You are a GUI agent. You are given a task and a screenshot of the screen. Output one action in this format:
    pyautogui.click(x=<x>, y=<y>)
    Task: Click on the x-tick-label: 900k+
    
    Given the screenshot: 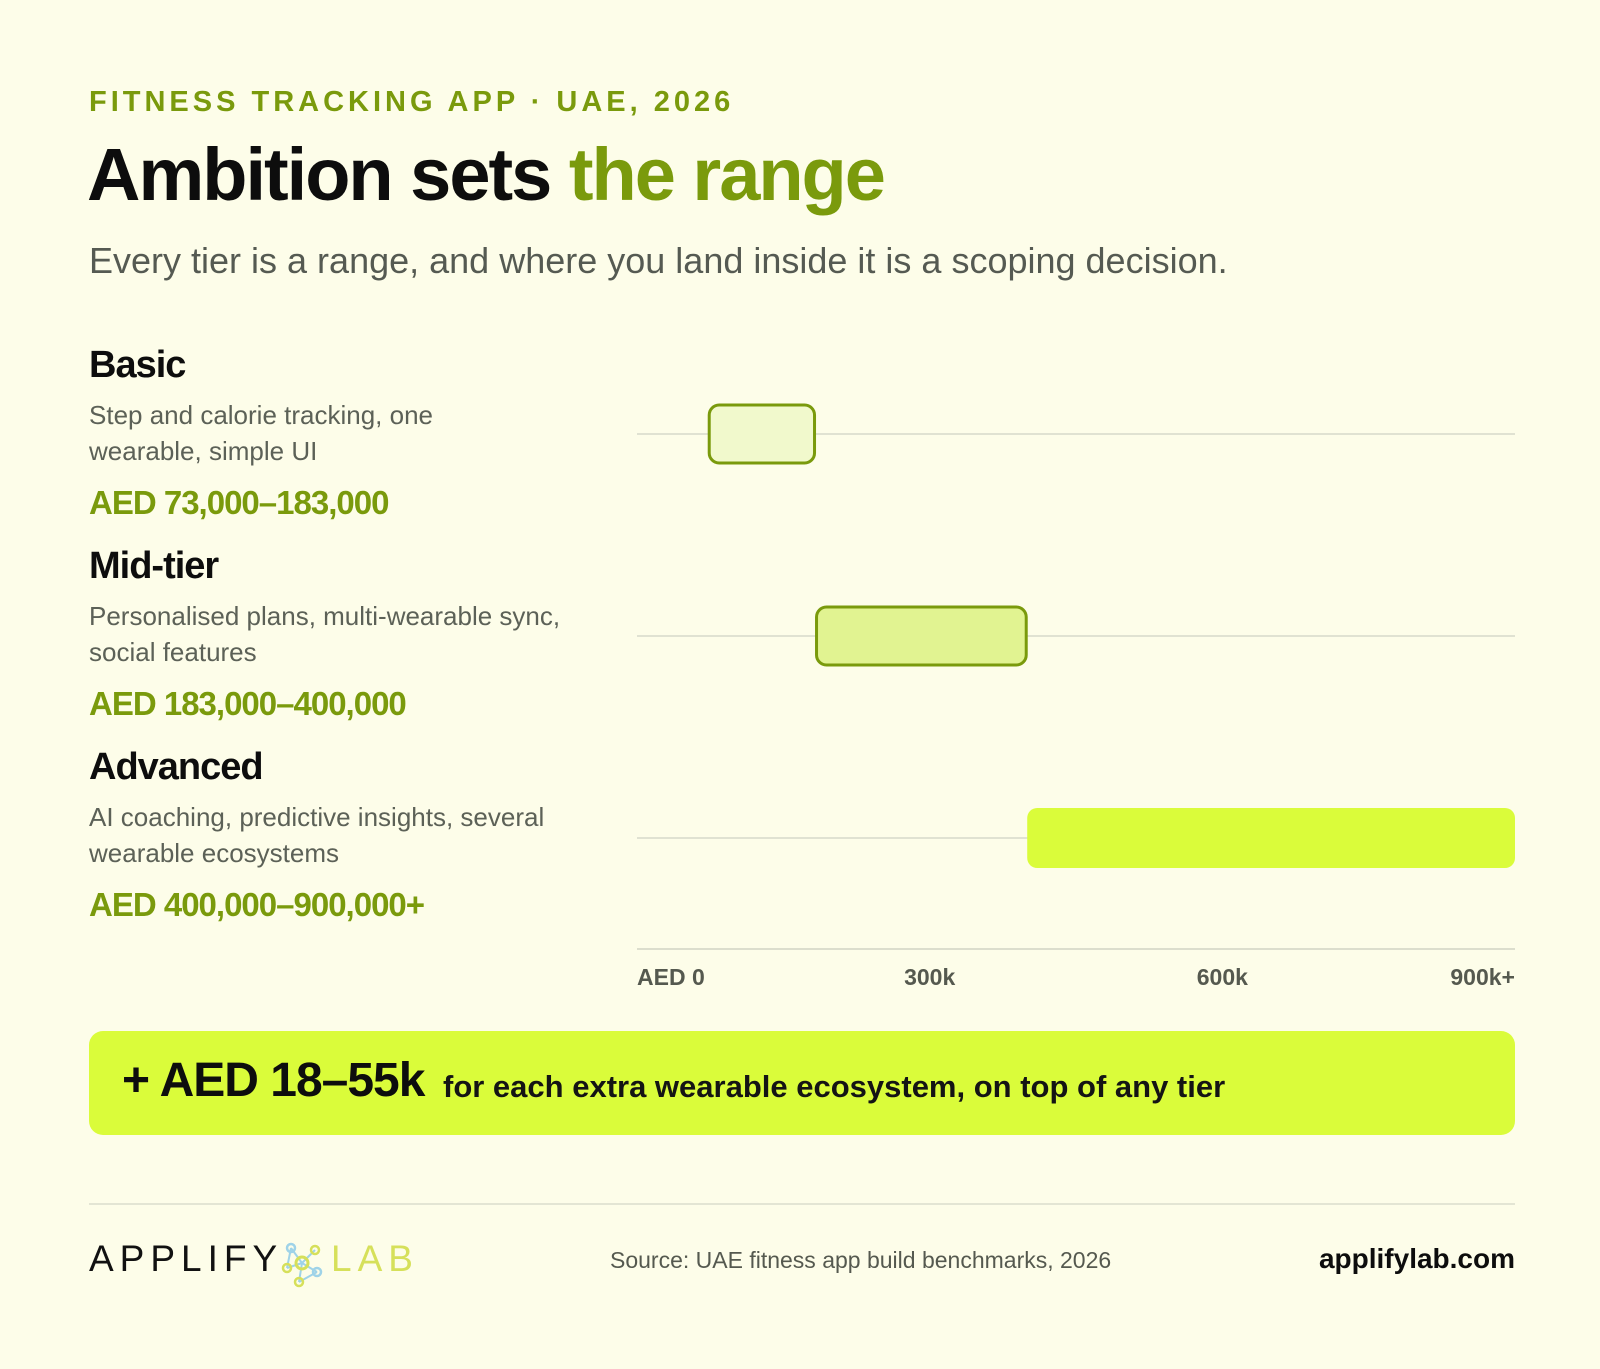 What is the action you would take?
    pyautogui.click(x=1482, y=977)
    